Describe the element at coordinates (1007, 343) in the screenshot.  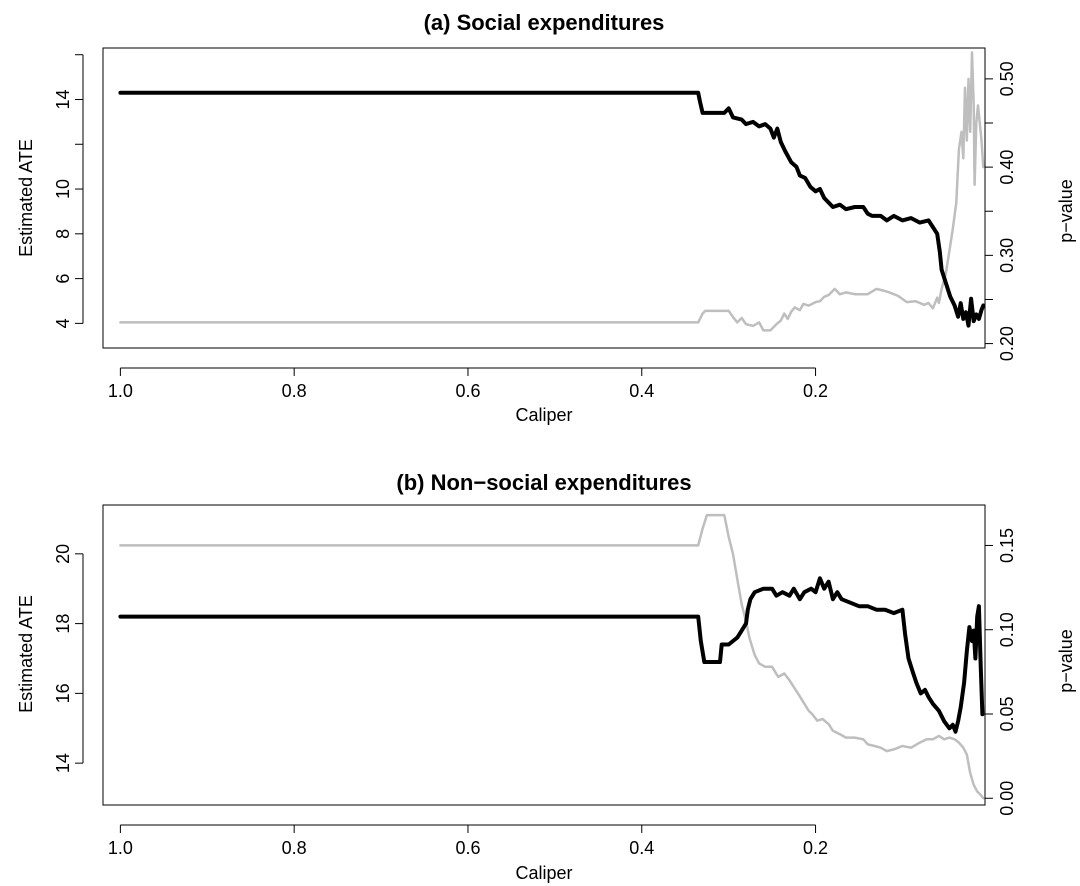
I see `y-tick-label-right: 0.20` at that location.